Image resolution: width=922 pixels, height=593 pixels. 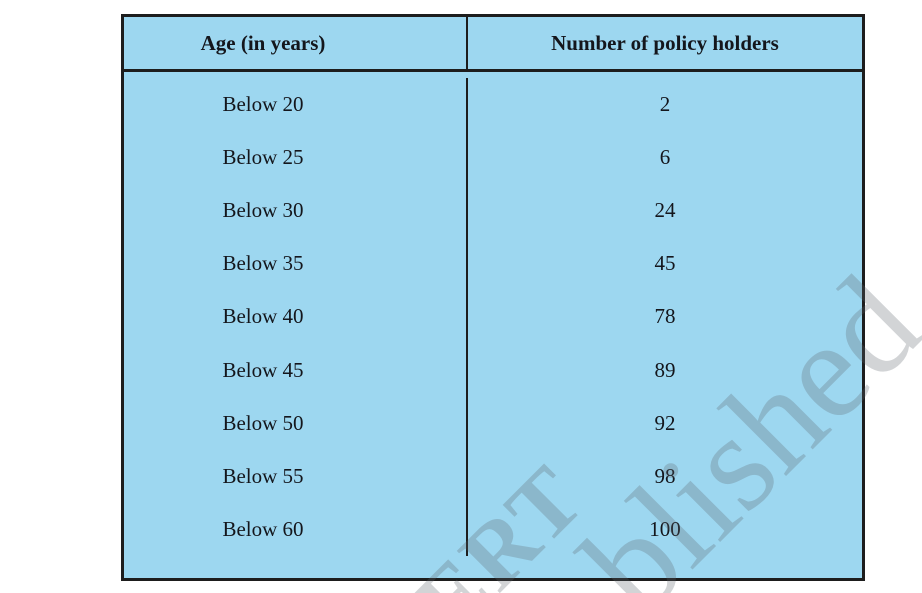 I want to click on age-cell: Below 50, so click(x=296, y=423).